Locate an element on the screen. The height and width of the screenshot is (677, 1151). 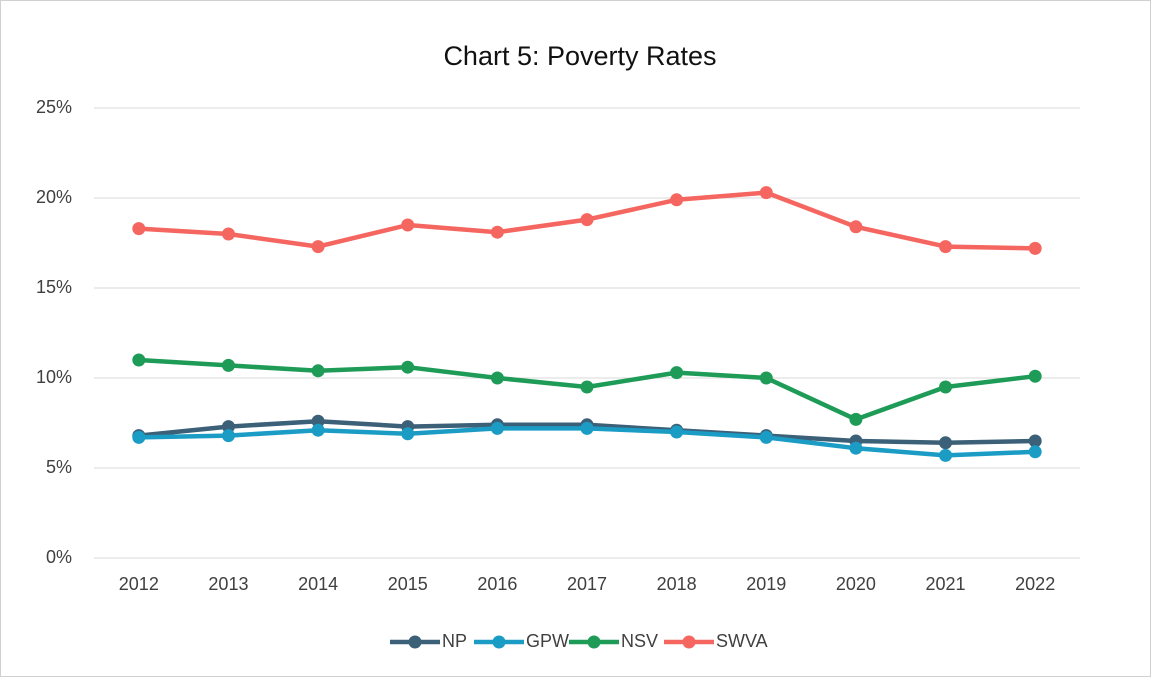
x-tick-label: 2017 is located at coordinates (587, 584).